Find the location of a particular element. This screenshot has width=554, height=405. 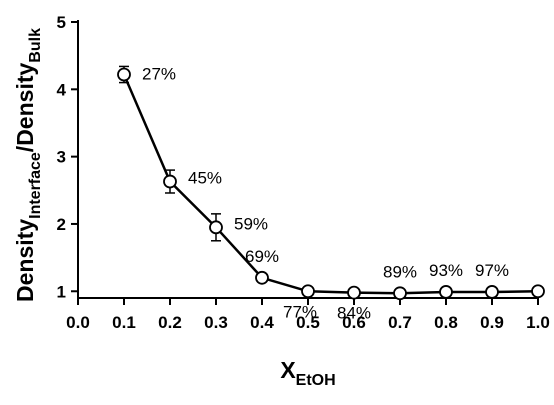

x-tick-label: 0.8 is located at coordinates (446, 322).